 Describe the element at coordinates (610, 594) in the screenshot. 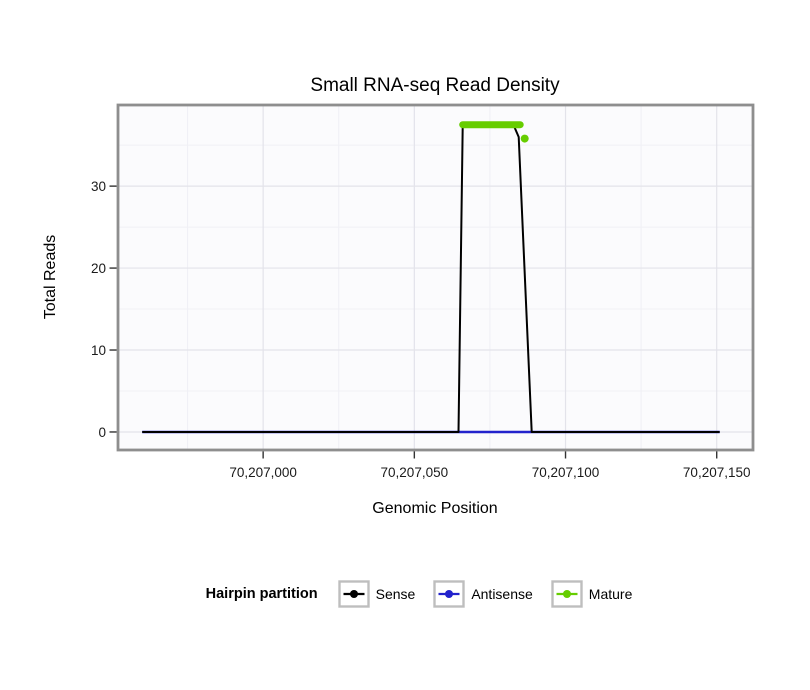

I see `legend-label: Mature` at that location.